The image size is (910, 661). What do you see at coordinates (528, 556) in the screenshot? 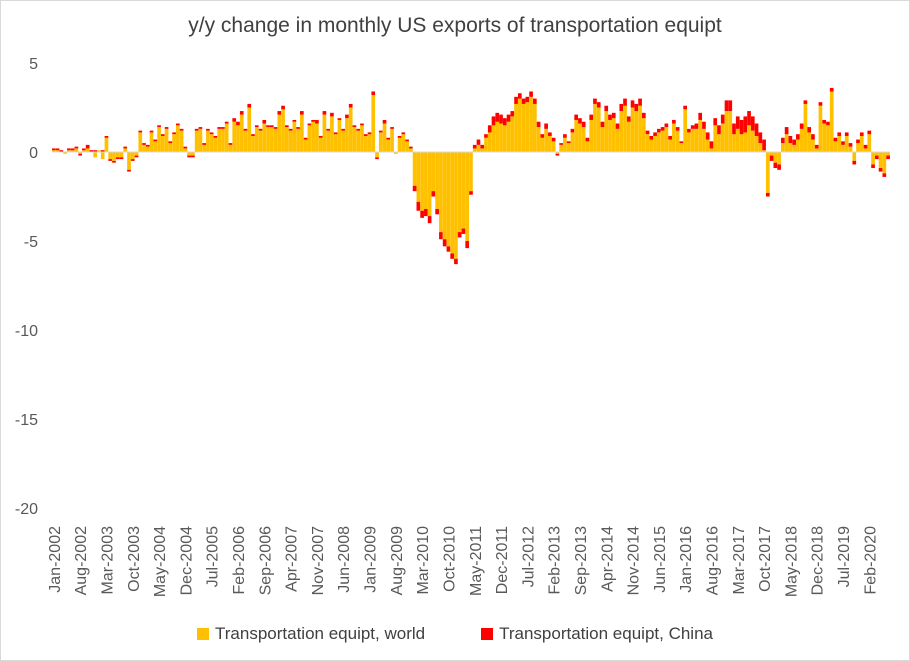
I see `x-tick-label: Jul-2012` at bounding box center [528, 556].